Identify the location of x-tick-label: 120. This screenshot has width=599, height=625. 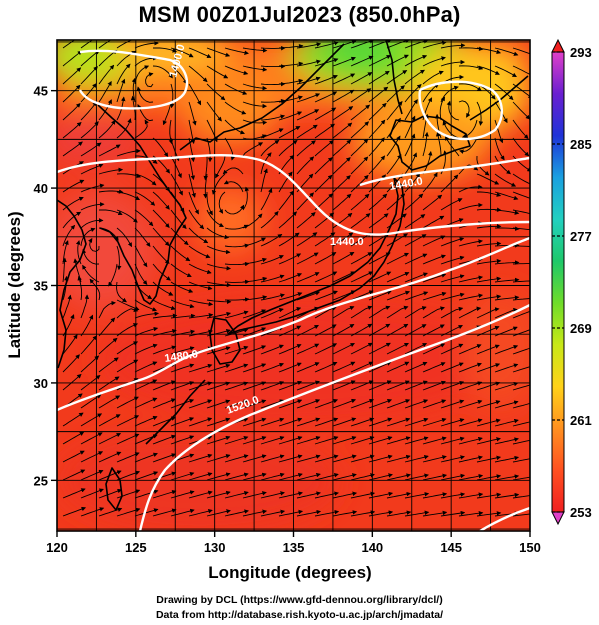
(57, 547).